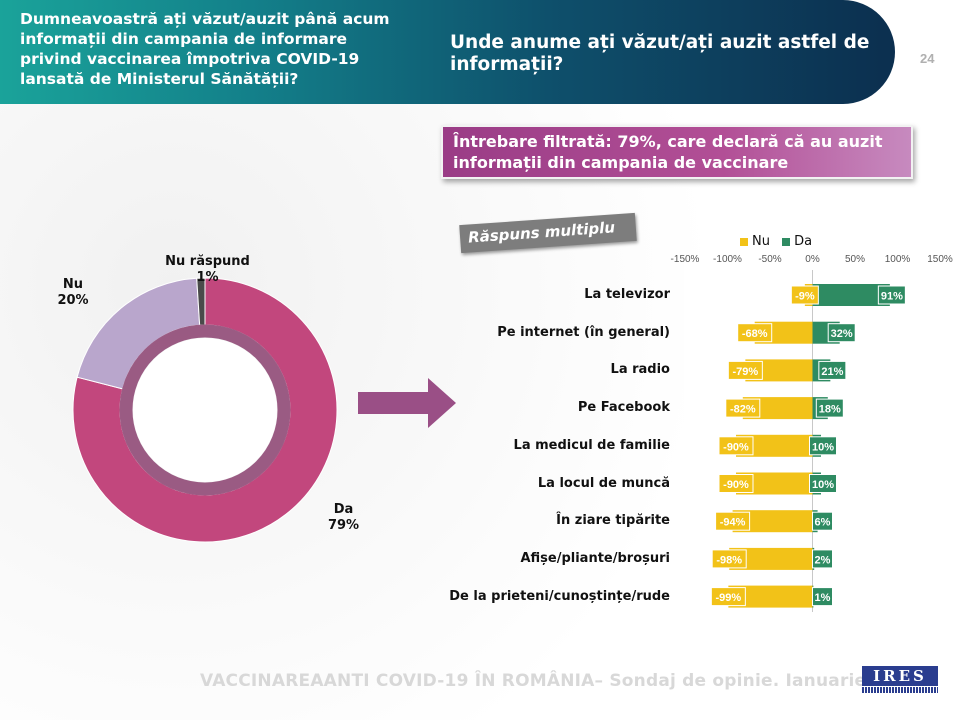 The width and height of the screenshot is (960, 720). What do you see at coordinates (541, 232) in the screenshot?
I see `multiple-answer-tag-text: Răspuns multiplu` at bounding box center [541, 232].